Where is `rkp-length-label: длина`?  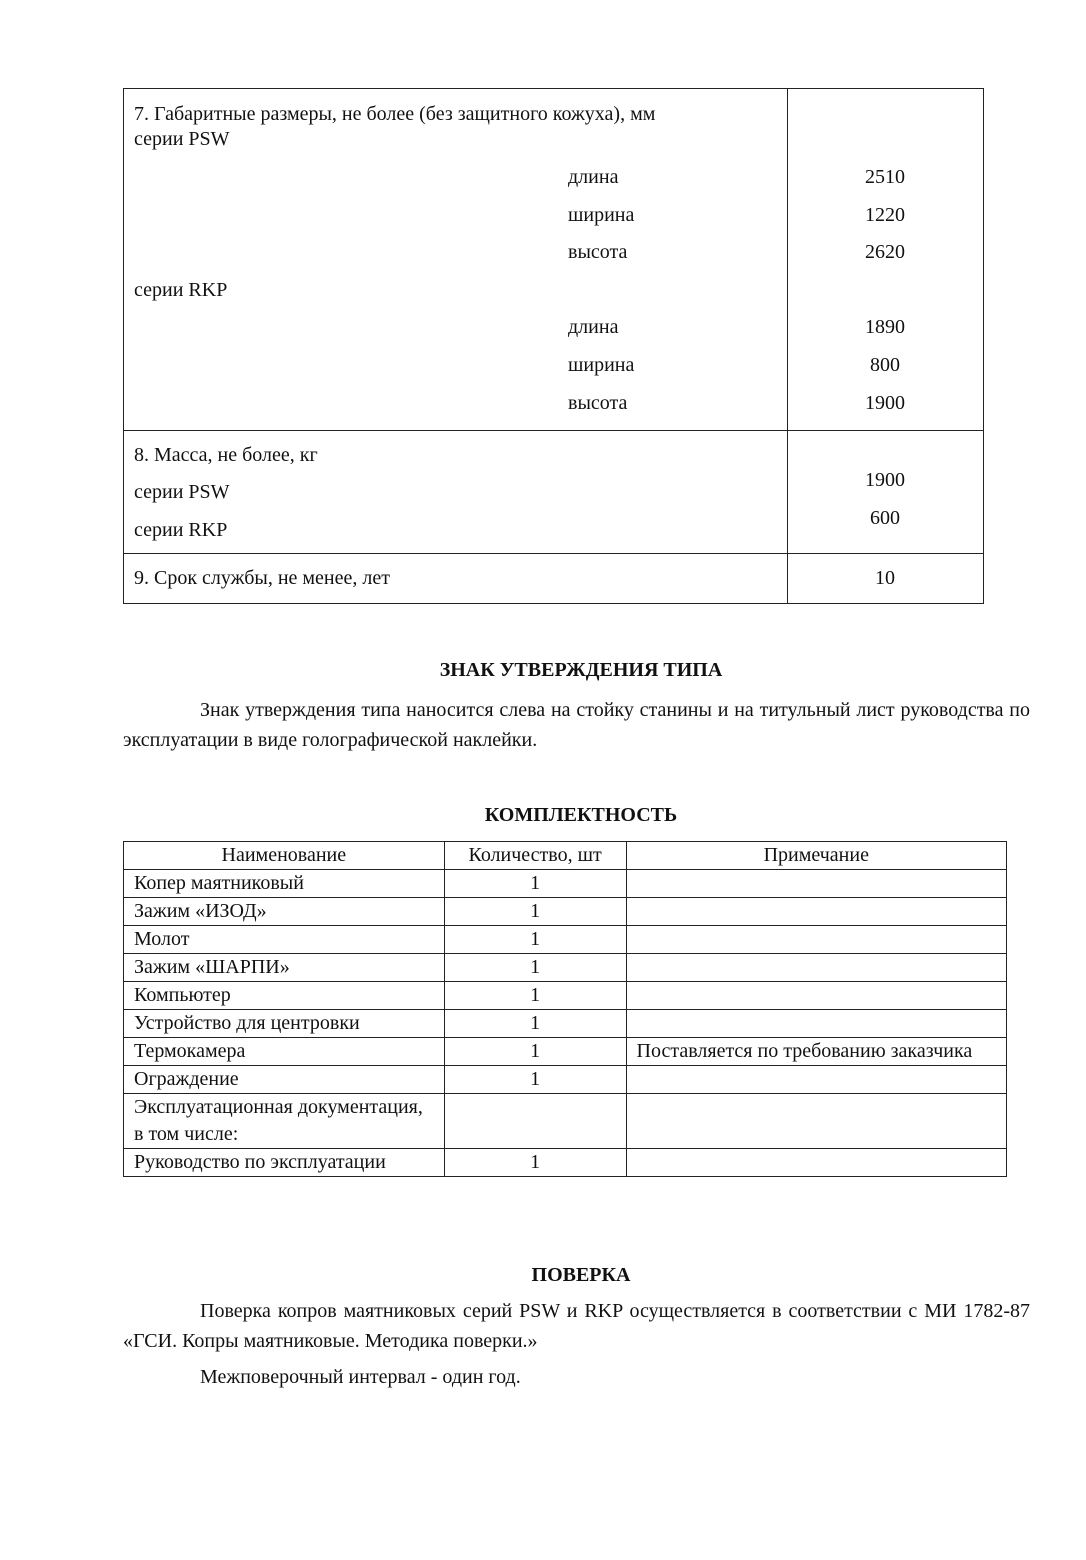 rkp-length-label: длина is located at coordinates (593, 327).